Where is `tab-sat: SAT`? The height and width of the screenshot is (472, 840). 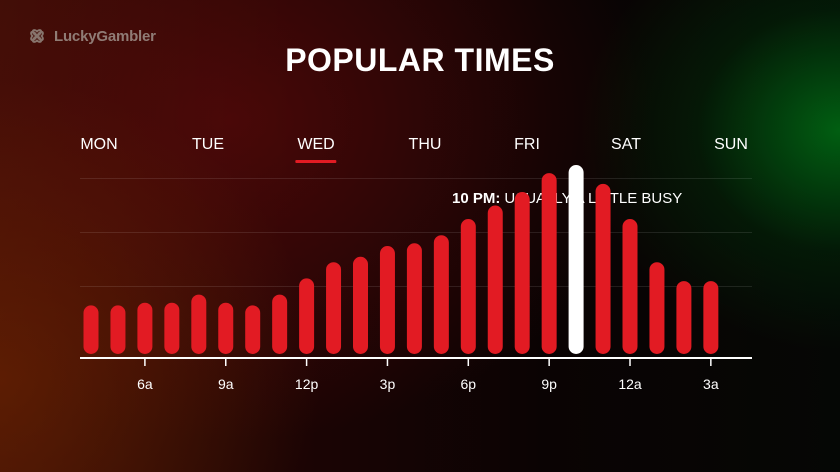 tab-sat: SAT is located at coordinates (626, 144).